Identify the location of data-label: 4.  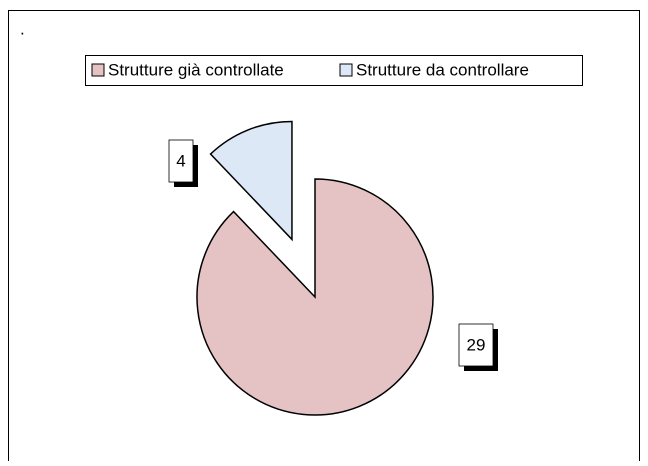
(180, 160).